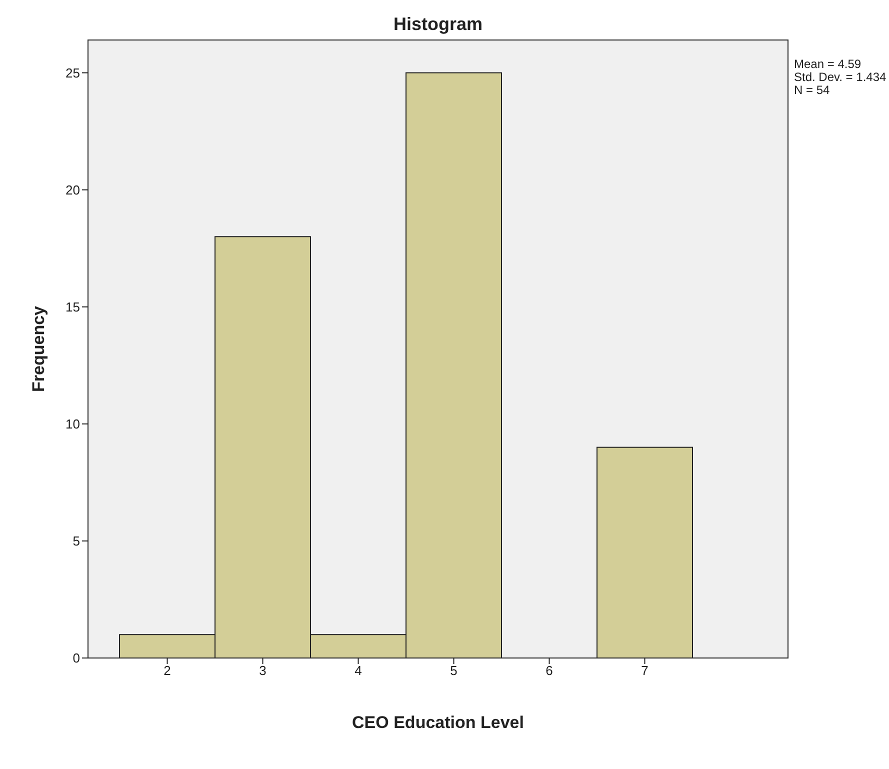  Describe the element at coordinates (38, 348) in the screenshot. I see `y-axis-title: Frequency` at that location.